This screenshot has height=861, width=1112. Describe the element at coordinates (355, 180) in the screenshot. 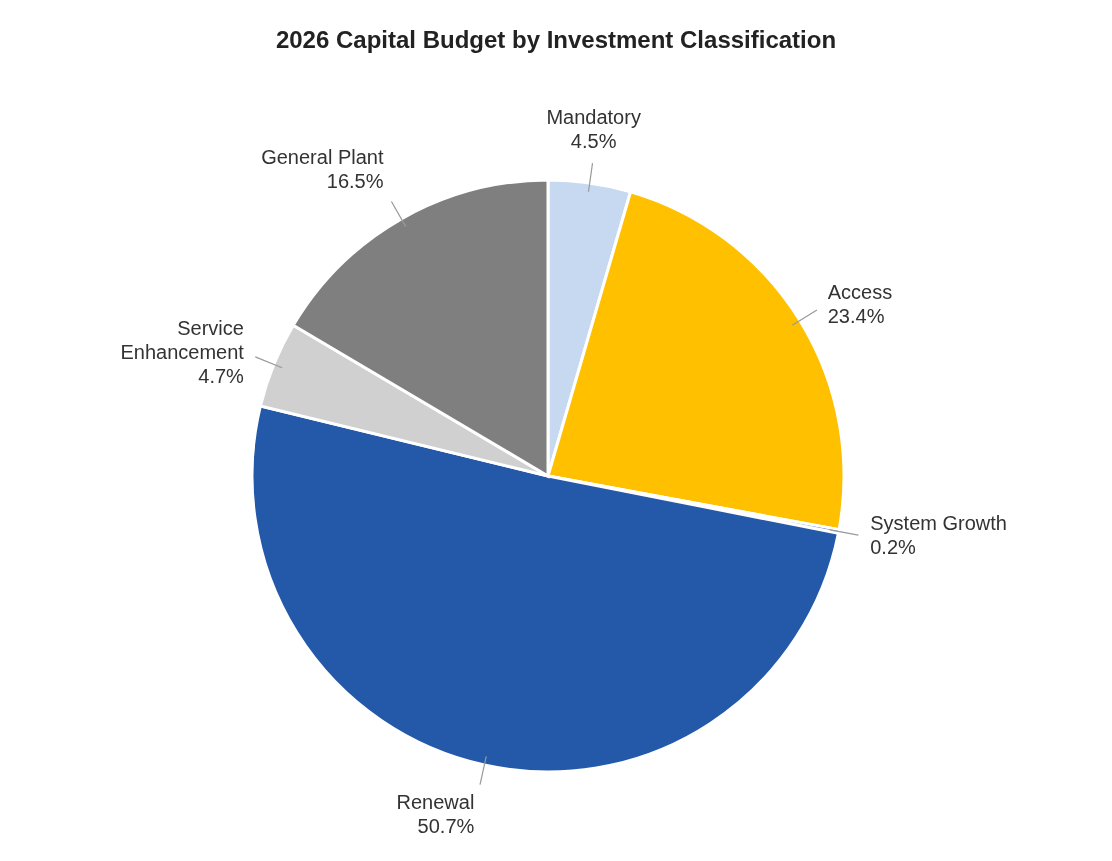

I see `data-label: 16.5%` at that location.